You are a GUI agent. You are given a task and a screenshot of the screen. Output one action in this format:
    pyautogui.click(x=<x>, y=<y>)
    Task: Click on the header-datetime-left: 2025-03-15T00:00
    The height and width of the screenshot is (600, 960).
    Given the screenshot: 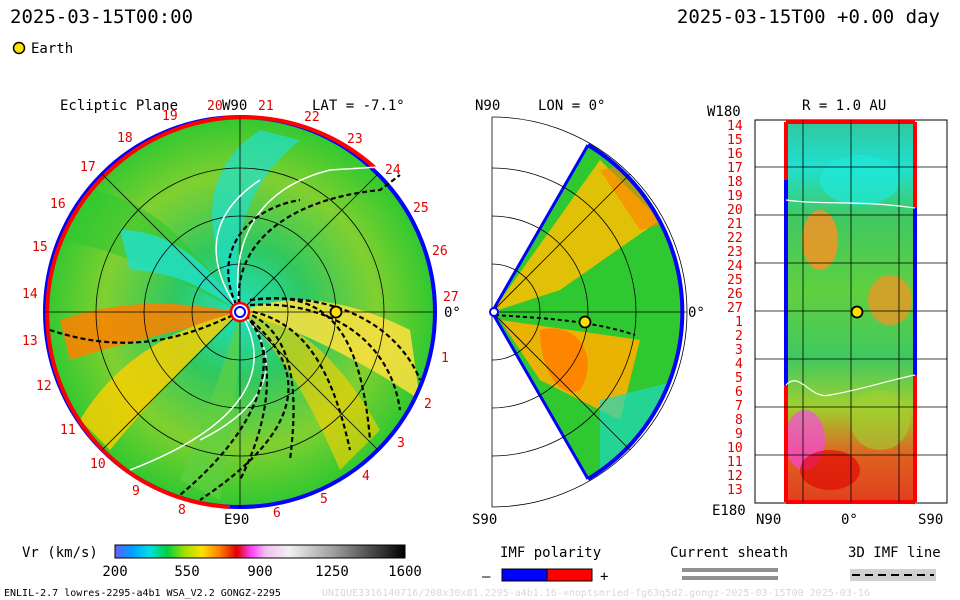 What is the action you would take?
    pyautogui.click(x=101, y=17)
    